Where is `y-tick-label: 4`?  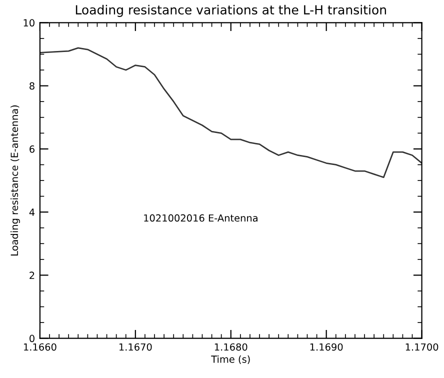 y-tick-label: 4 is located at coordinates (32, 212).